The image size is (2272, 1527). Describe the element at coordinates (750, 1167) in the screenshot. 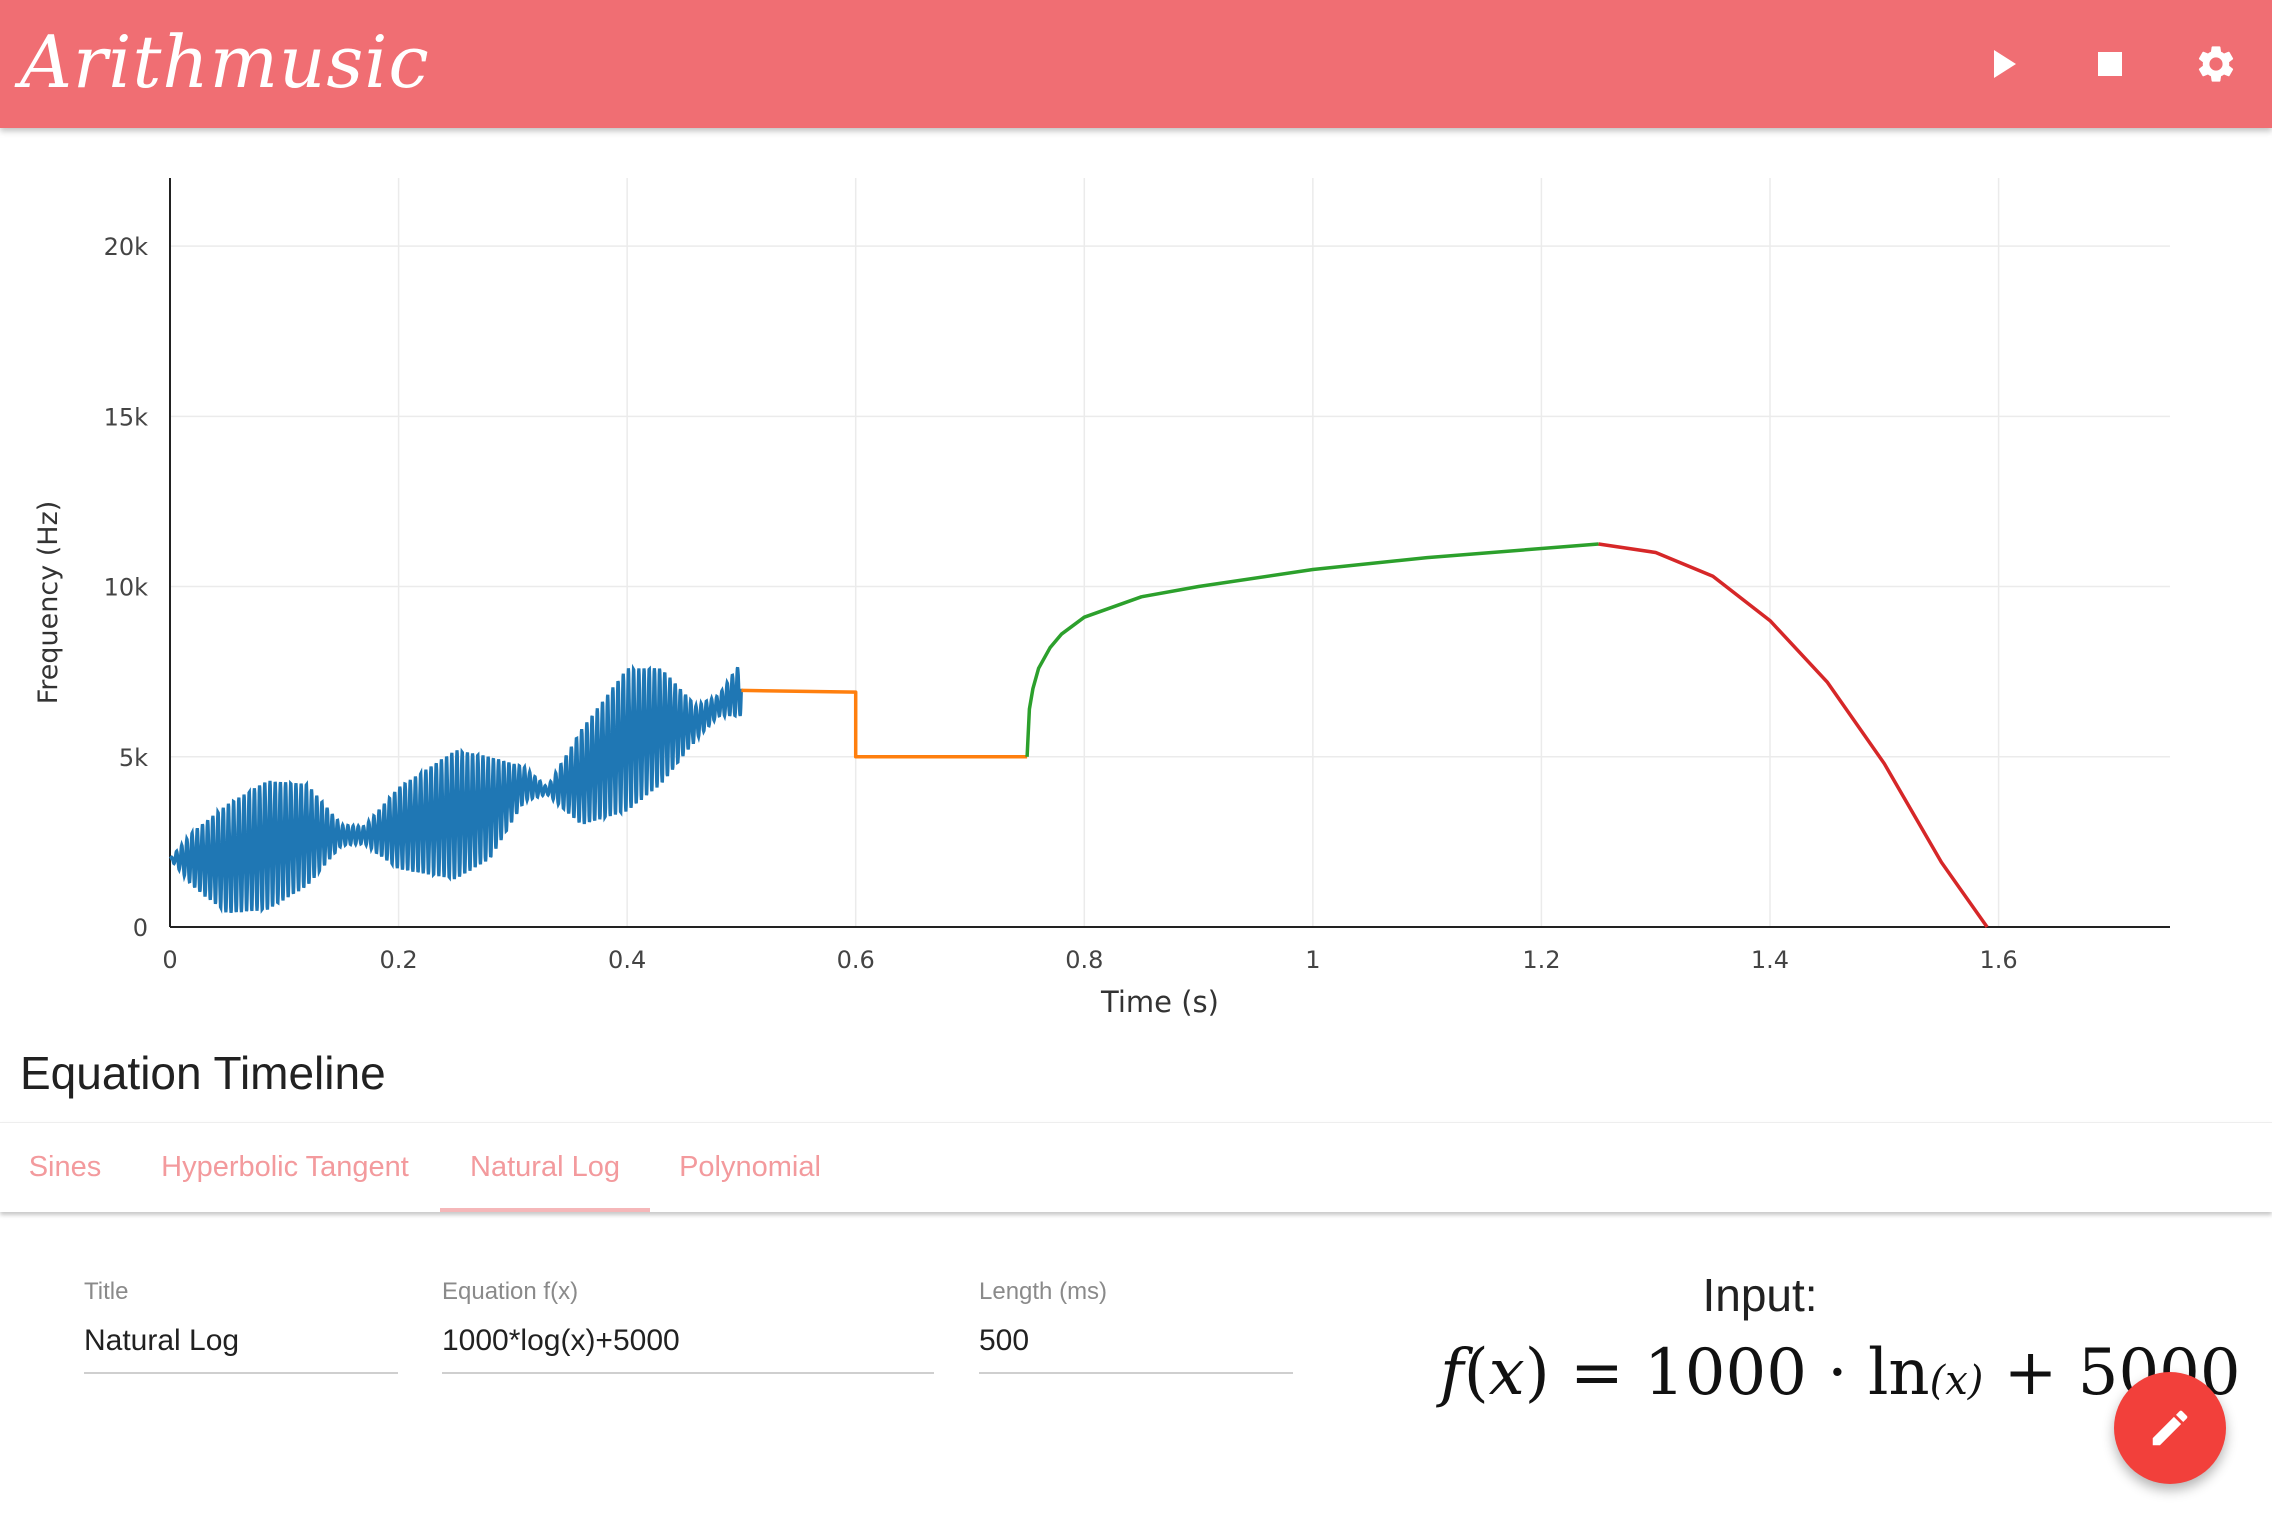

I see `tab-polynomial: Polynomial` at that location.